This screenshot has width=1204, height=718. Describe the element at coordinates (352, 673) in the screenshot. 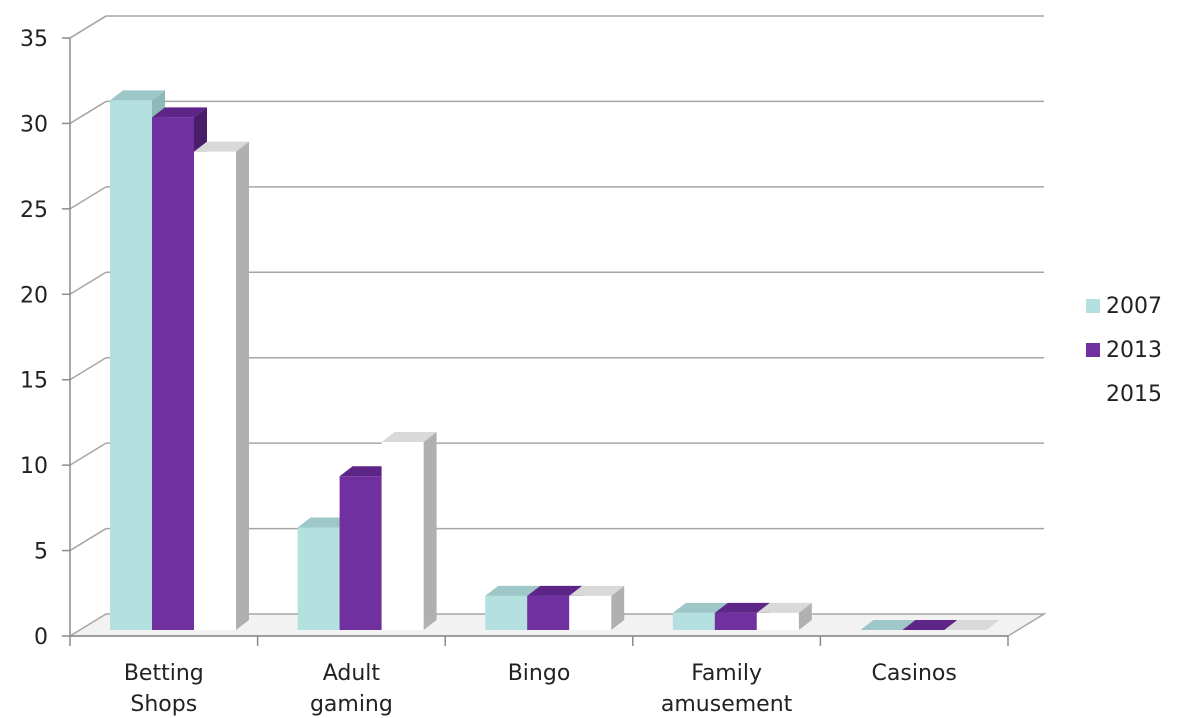

I see `category-label: Adult` at that location.